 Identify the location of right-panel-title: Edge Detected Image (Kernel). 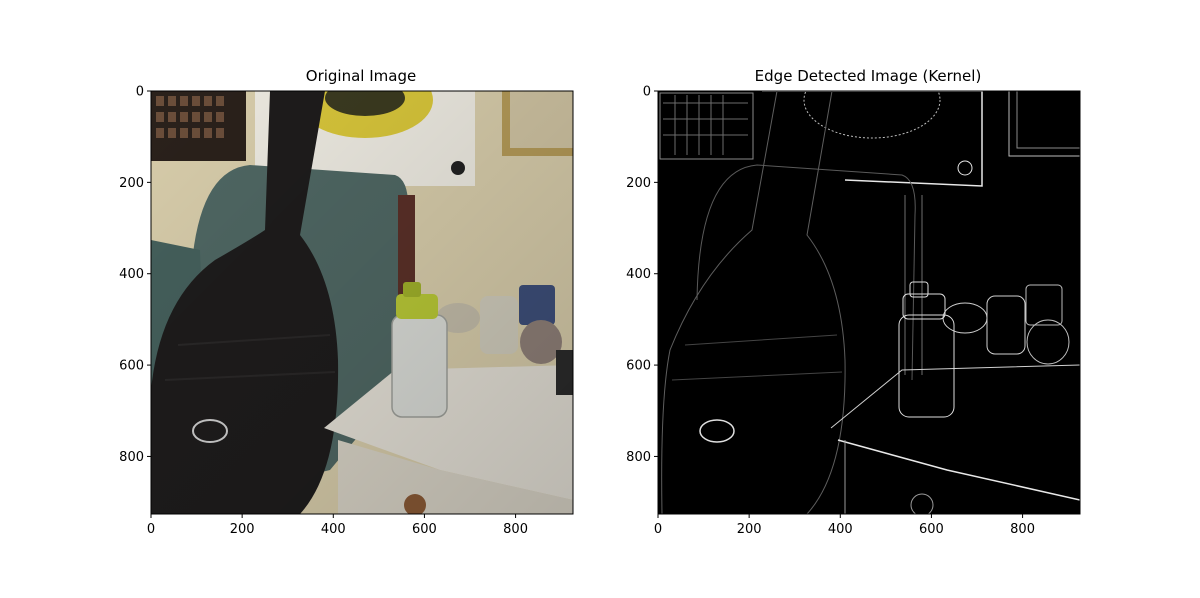
(868, 76).